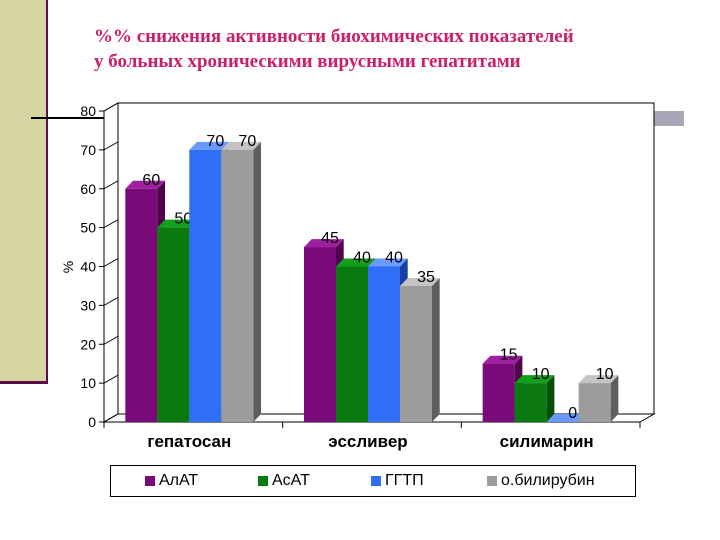 Image resolution: width=720 pixels, height=540 pixels. What do you see at coordinates (436, 349) in the screenshot?
I see `bar-bilirubin-1-side` at bounding box center [436, 349].